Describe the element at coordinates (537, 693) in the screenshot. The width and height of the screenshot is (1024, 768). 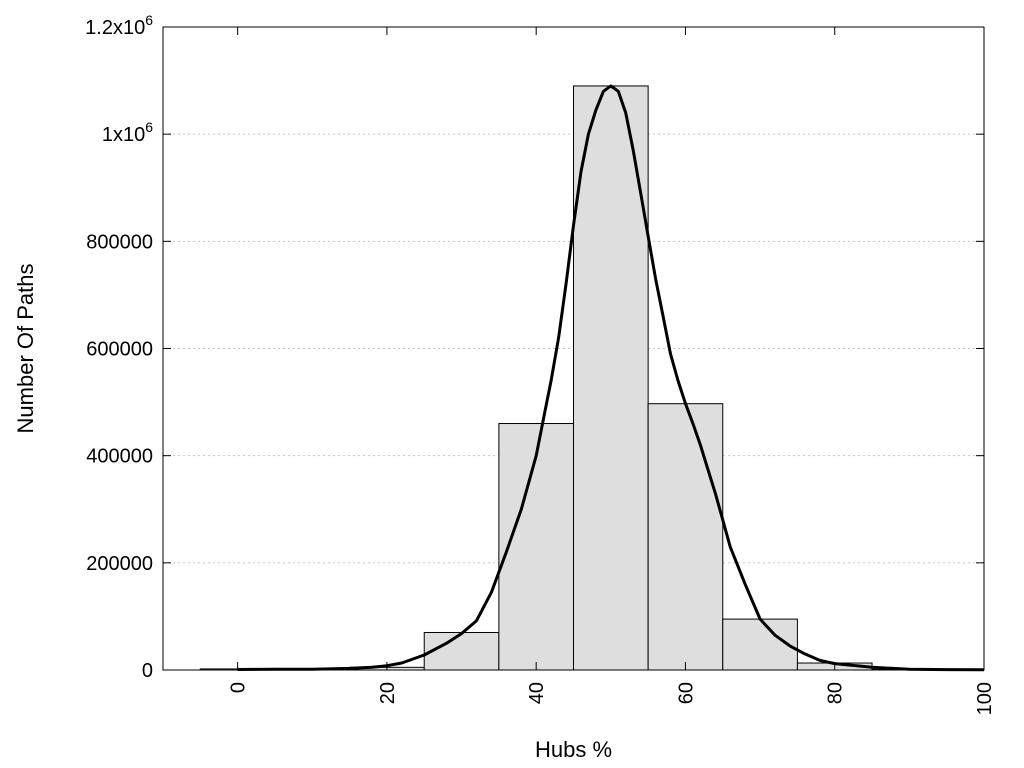
I see `x-tick-label: 40` at that location.